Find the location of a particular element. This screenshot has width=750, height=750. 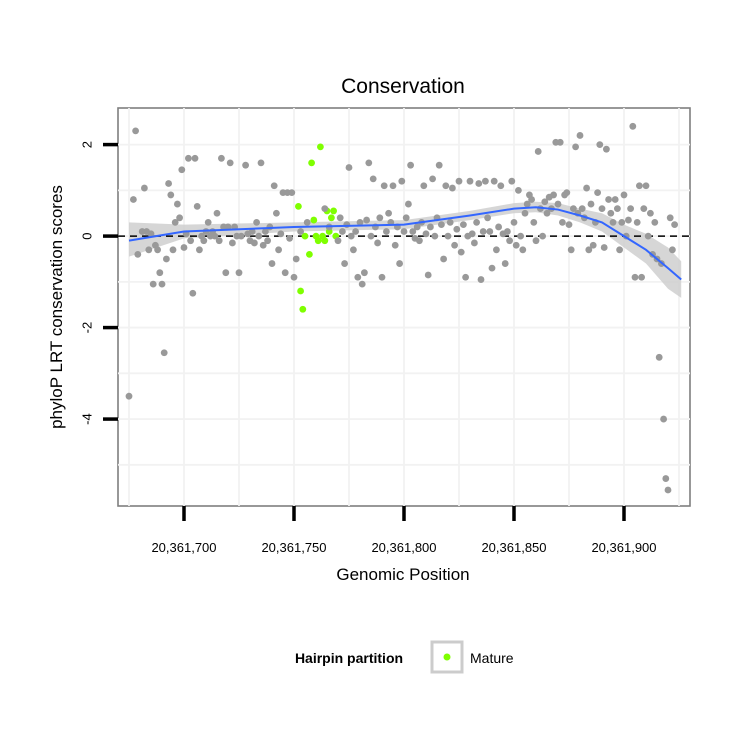

chart-title: Conservation is located at coordinates (403, 86).